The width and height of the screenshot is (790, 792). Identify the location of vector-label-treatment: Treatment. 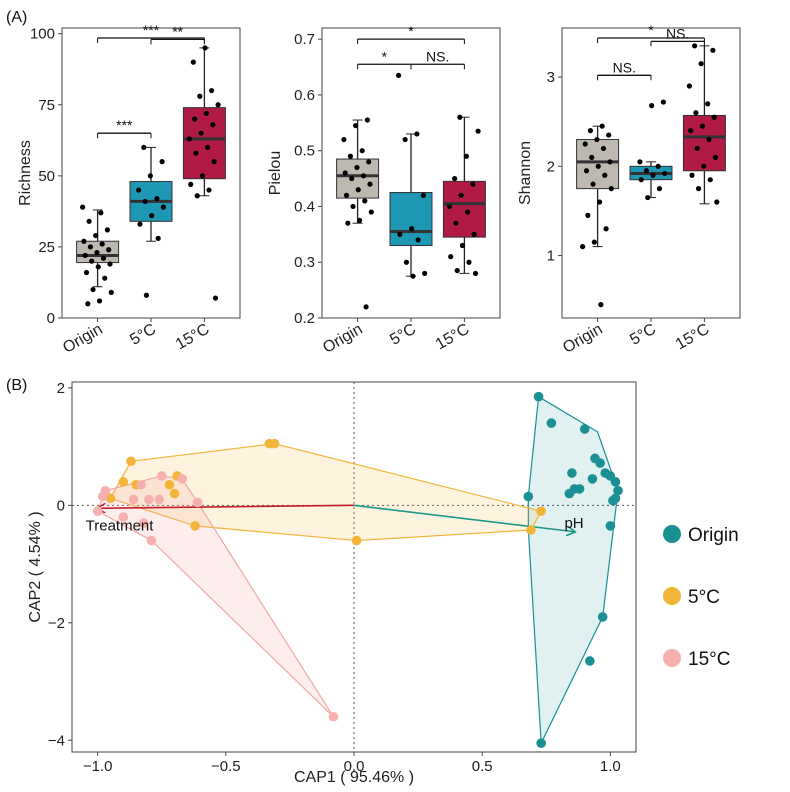
(120, 525).